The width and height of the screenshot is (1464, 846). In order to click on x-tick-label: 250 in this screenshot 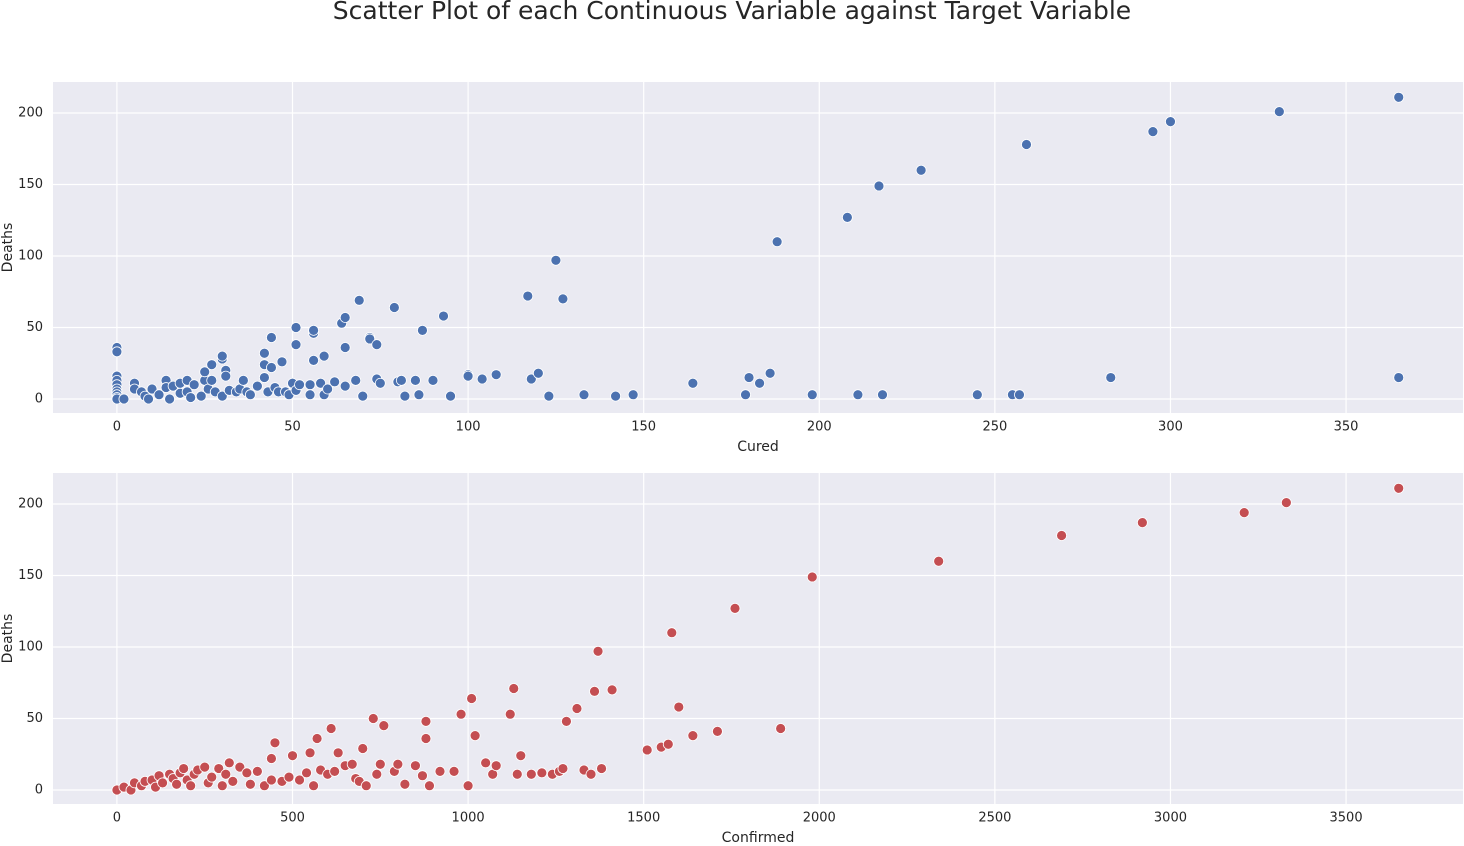, I will do `click(994, 427)`.